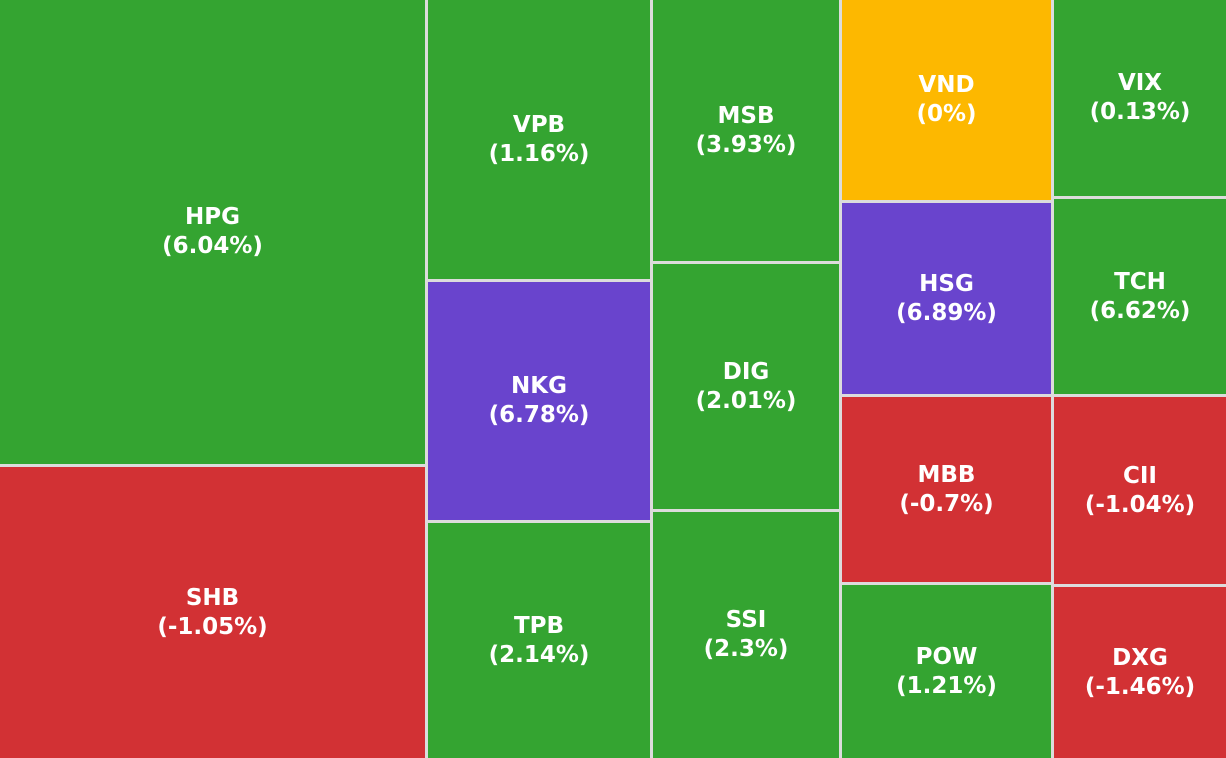  What do you see at coordinates (212, 612) in the screenshot?
I see `stock-tile: SHB (-1.05%)` at bounding box center [212, 612].